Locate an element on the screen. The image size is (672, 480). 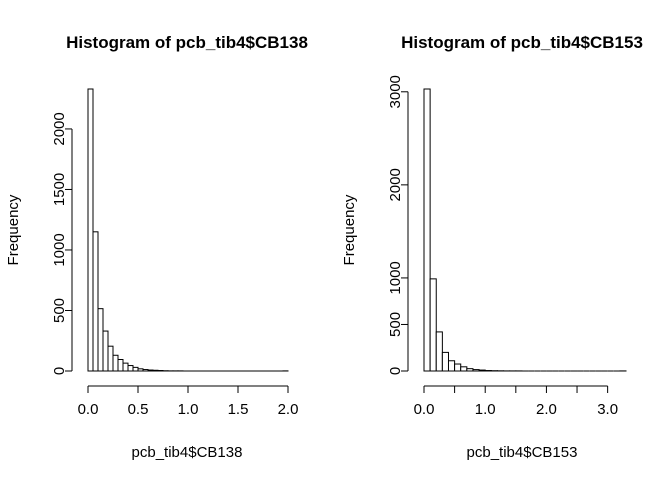
x-tick-label: 0.5 is located at coordinates (138, 409).